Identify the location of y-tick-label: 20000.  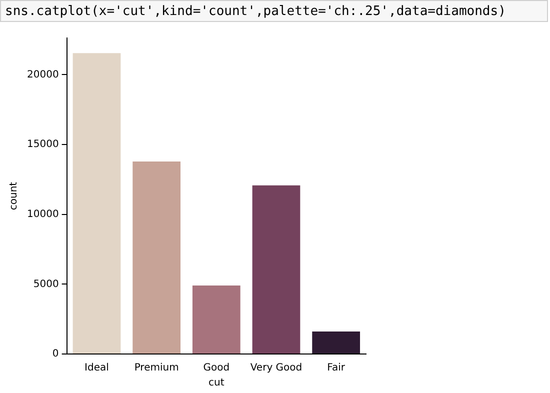
(43, 74).